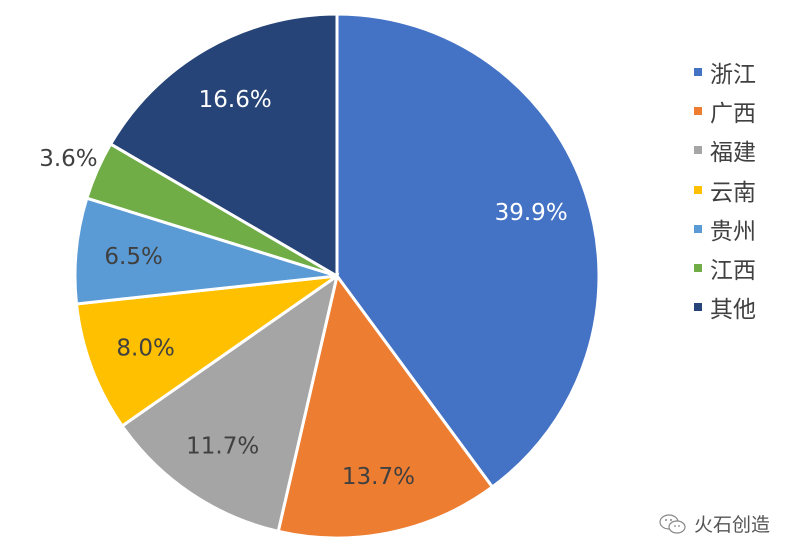 This screenshot has width=796, height=556. Describe the element at coordinates (733, 271) in the screenshot. I see `legend-label: 江西` at that location.